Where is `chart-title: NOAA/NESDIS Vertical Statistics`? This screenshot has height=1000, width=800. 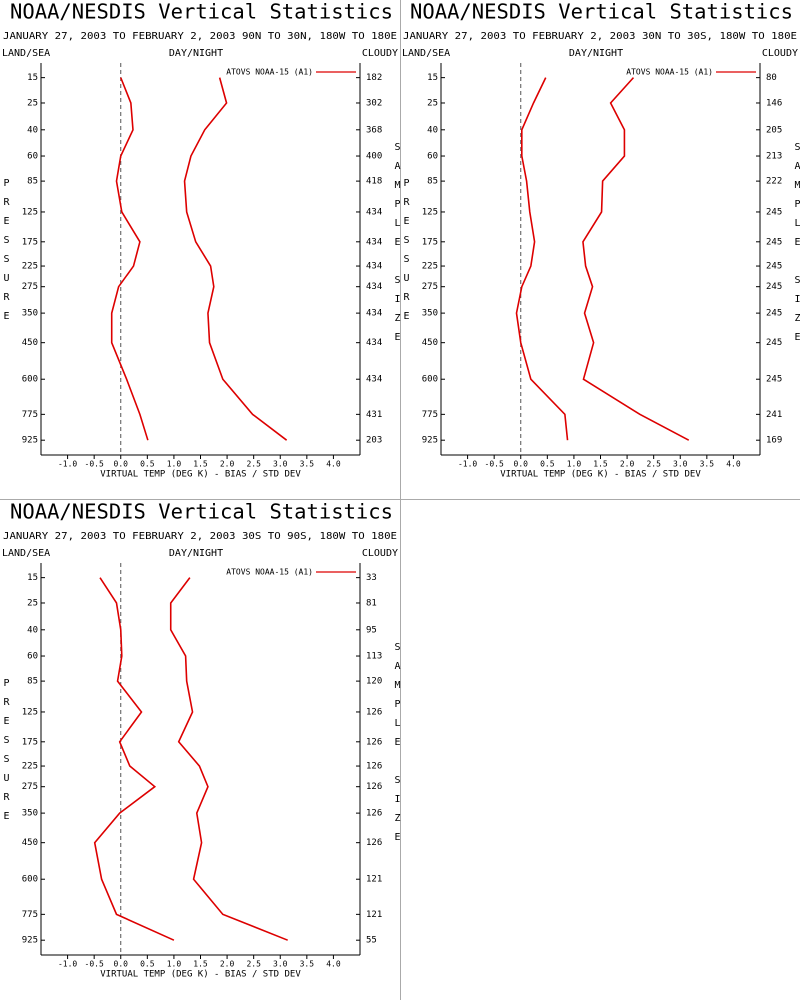 chart-title: NOAA/NESDIS Vertical Statistics is located at coordinates (601, 12).